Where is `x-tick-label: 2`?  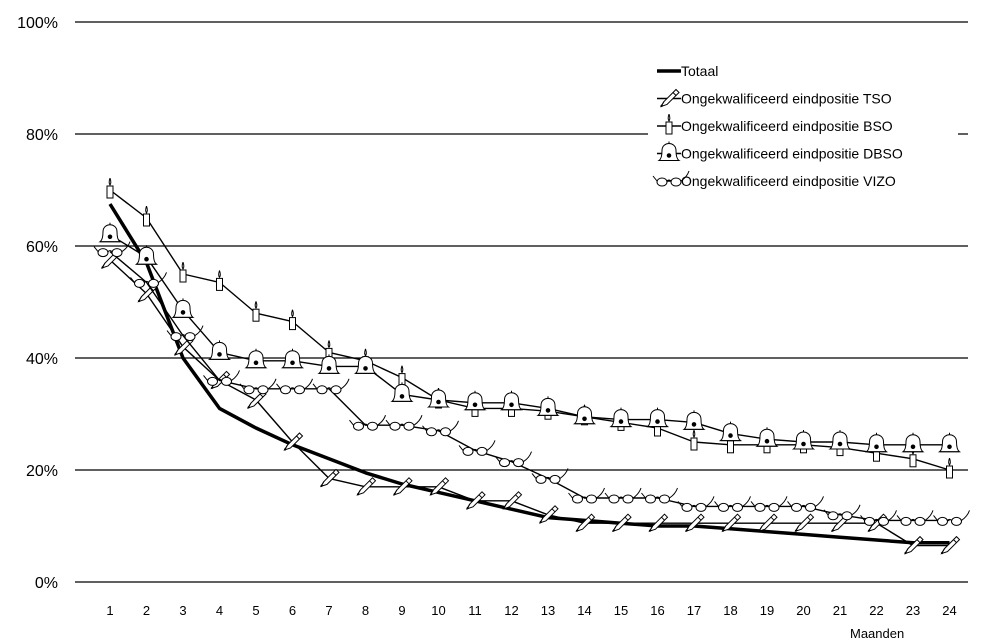 x-tick-label: 2 is located at coordinates (146, 610).